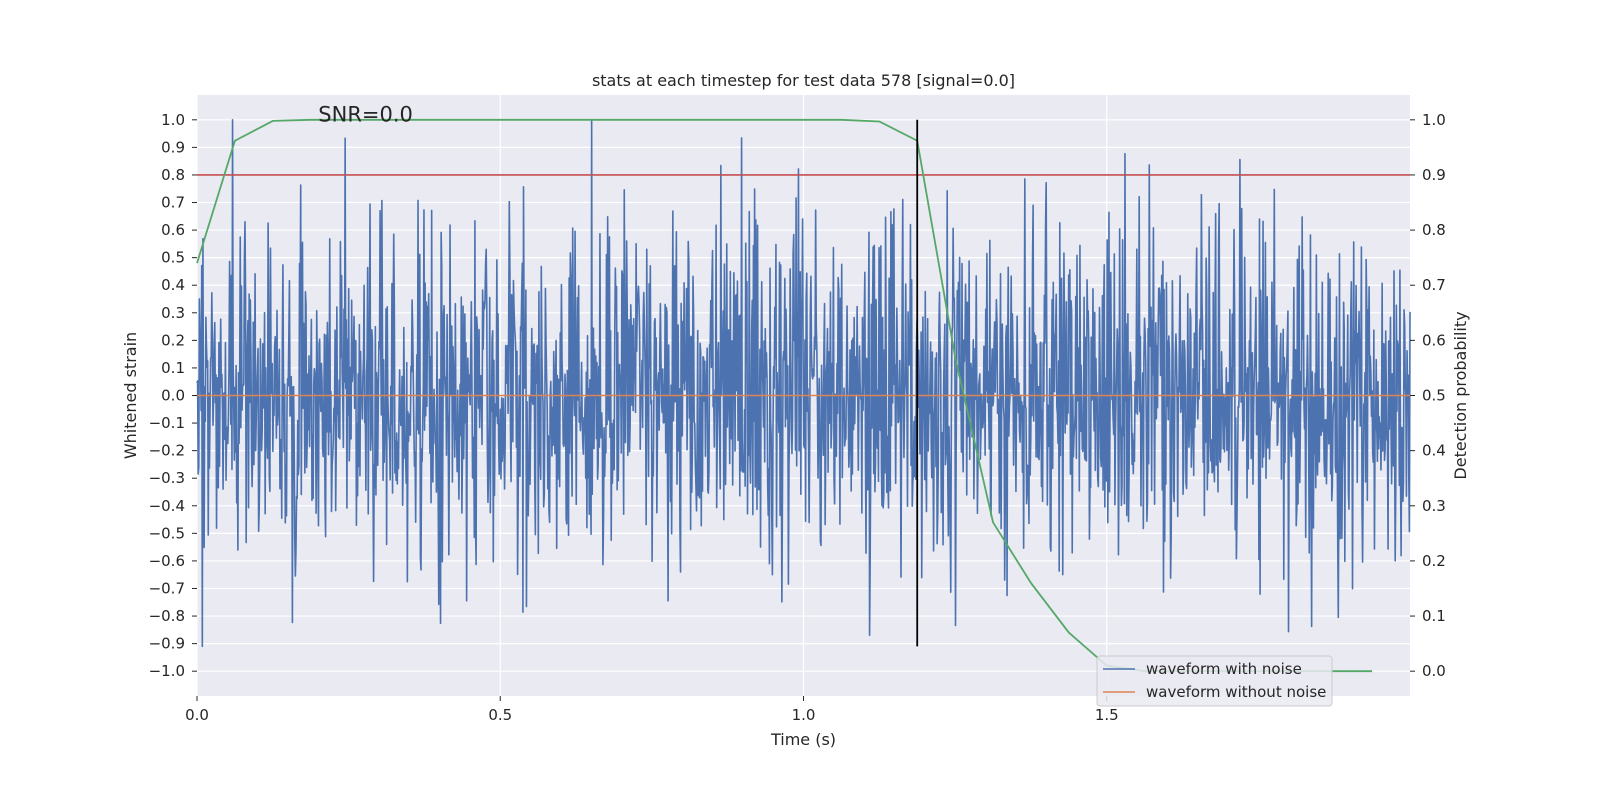 This screenshot has height=800, width=1600. What do you see at coordinates (1434, 451) in the screenshot?
I see `y-right-tick-label: 0.4` at bounding box center [1434, 451].